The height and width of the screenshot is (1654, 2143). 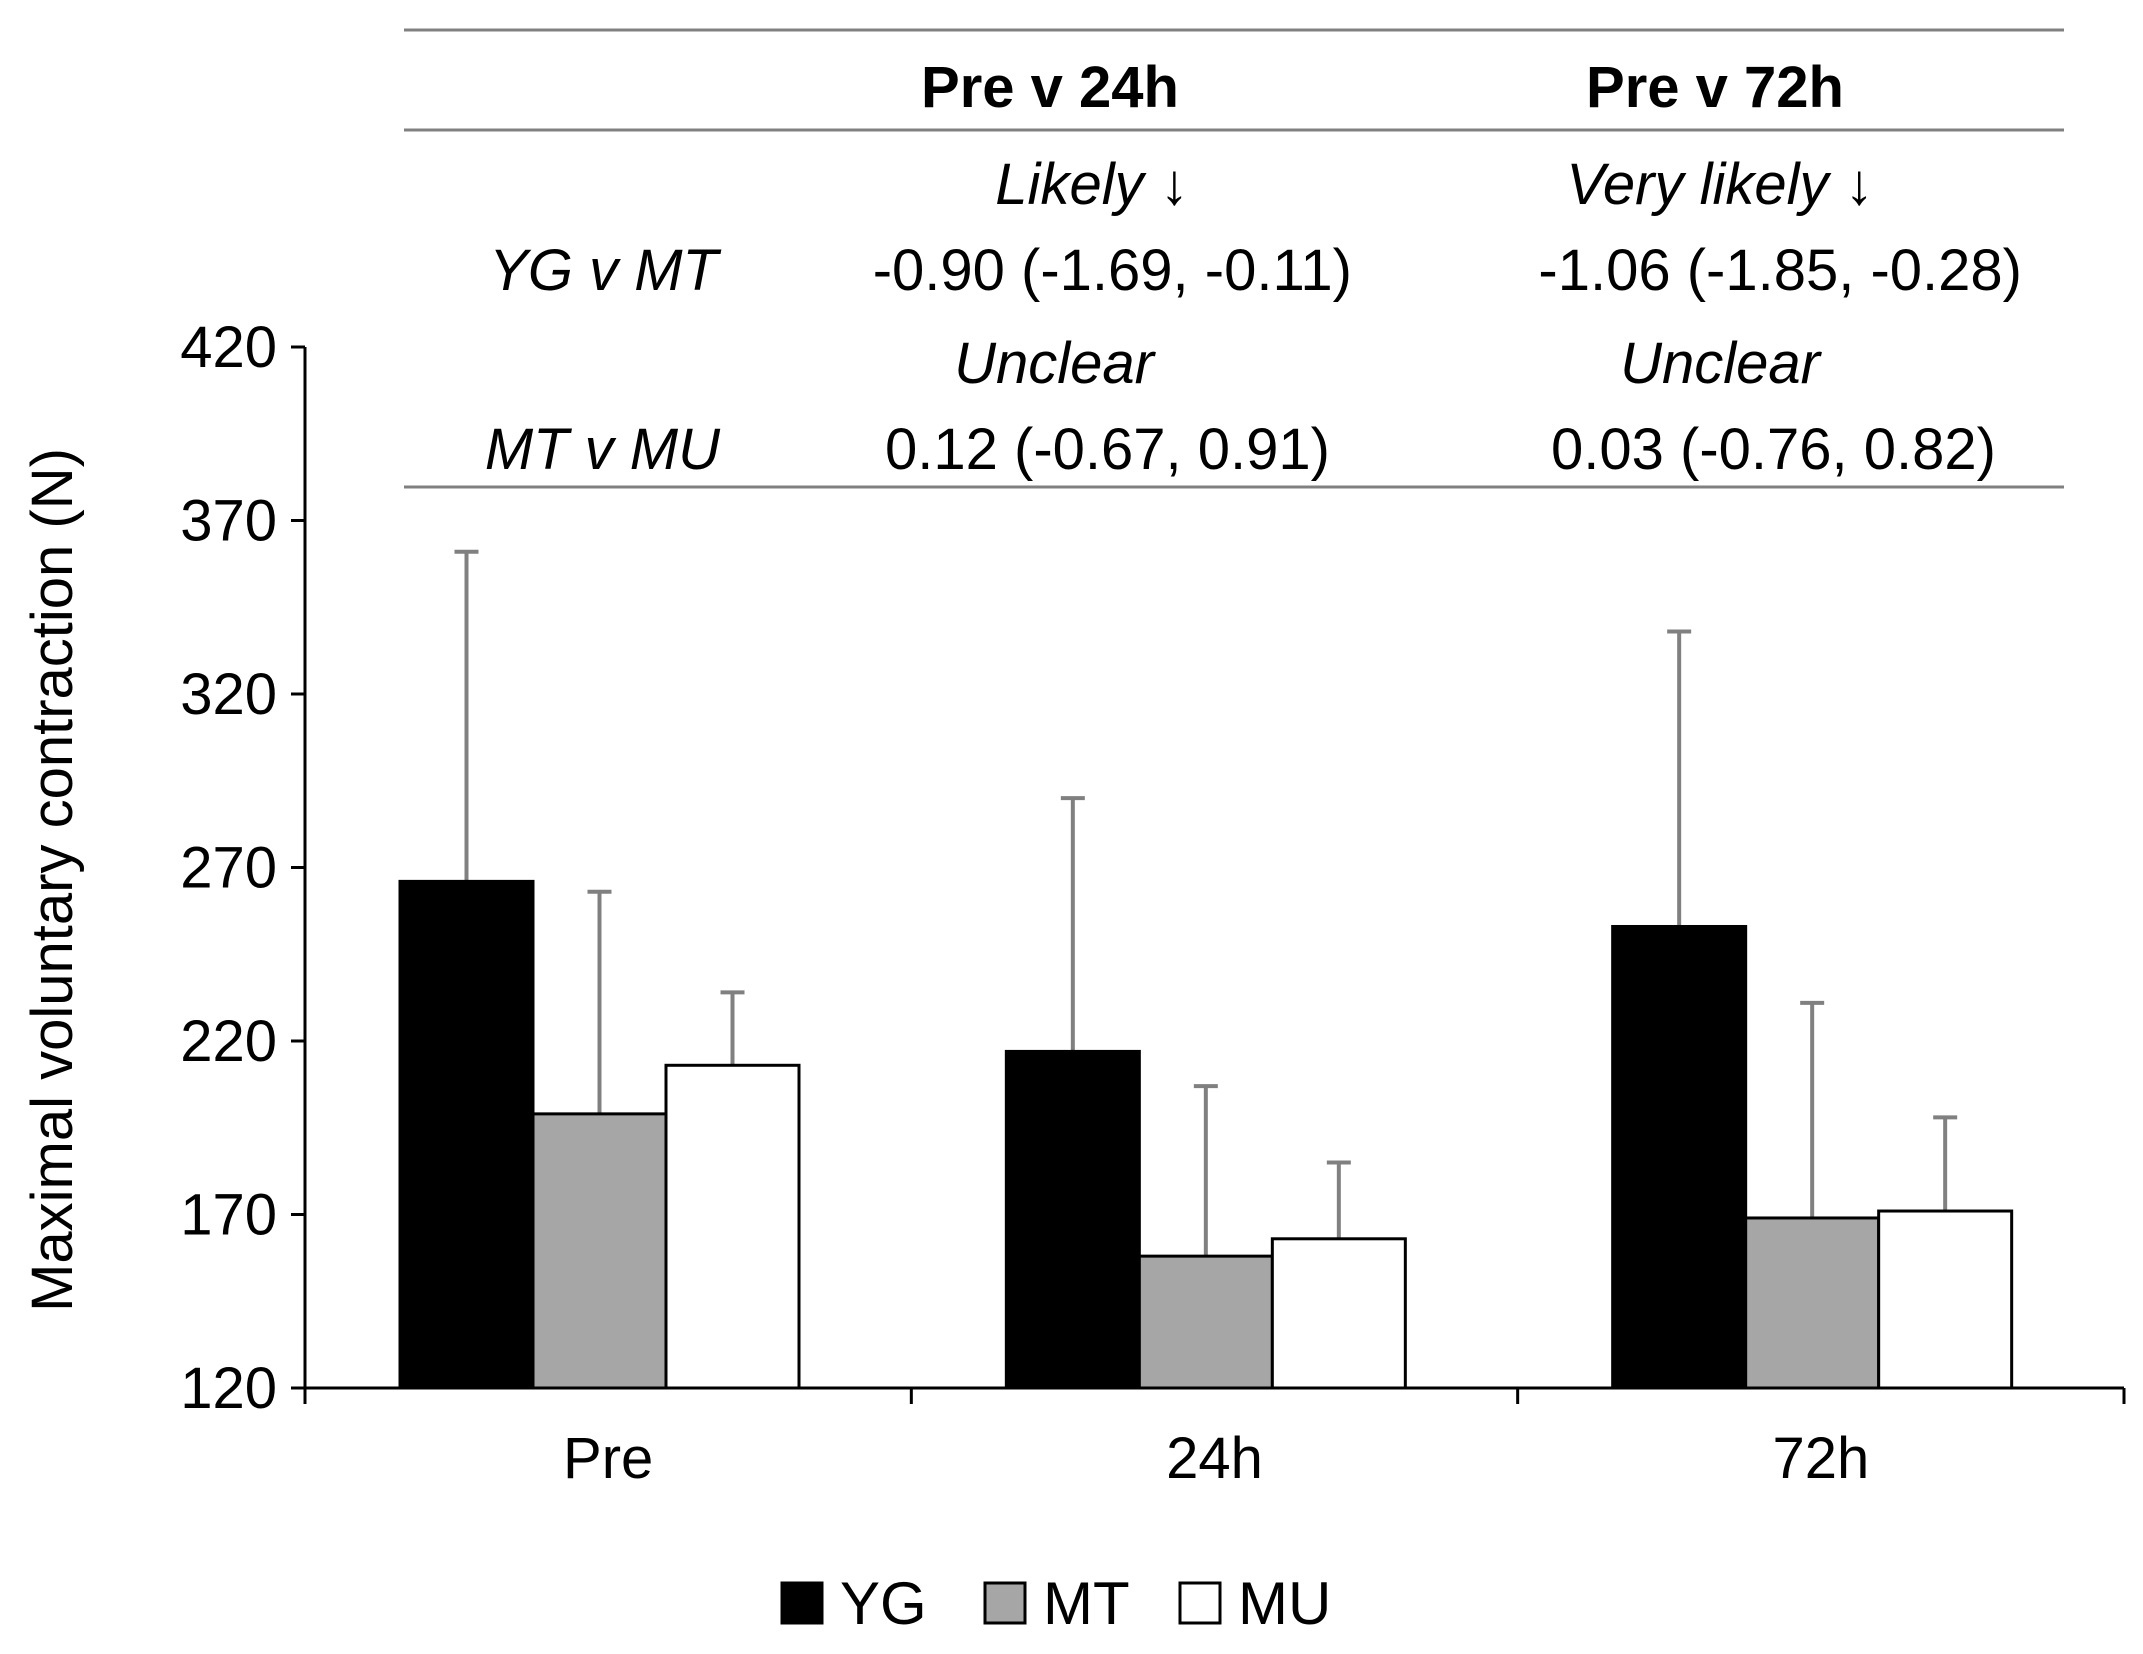 What do you see at coordinates (228, 521) in the screenshot?
I see `y-tick-label: 370` at bounding box center [228, 521].